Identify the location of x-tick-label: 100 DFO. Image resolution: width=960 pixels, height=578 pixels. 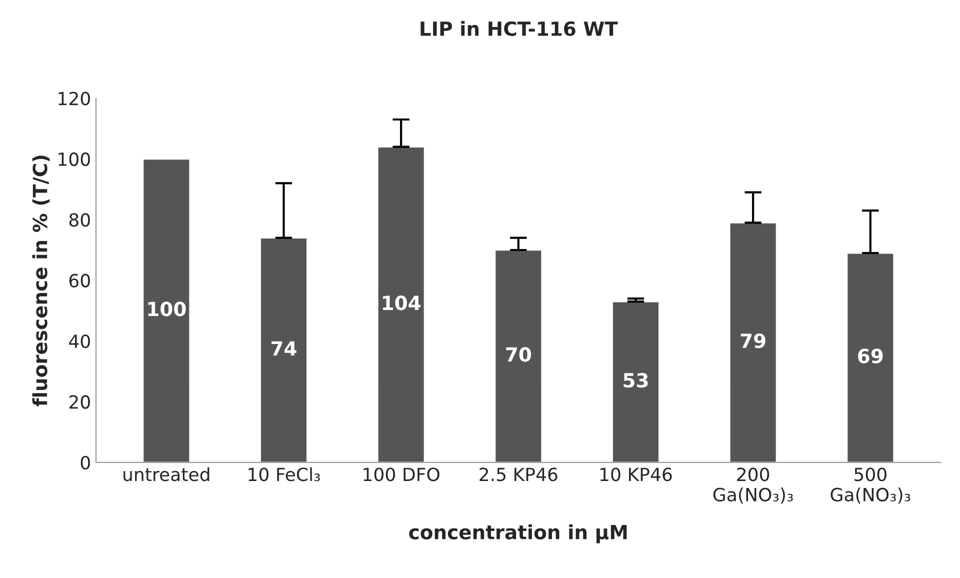
(402, 475).